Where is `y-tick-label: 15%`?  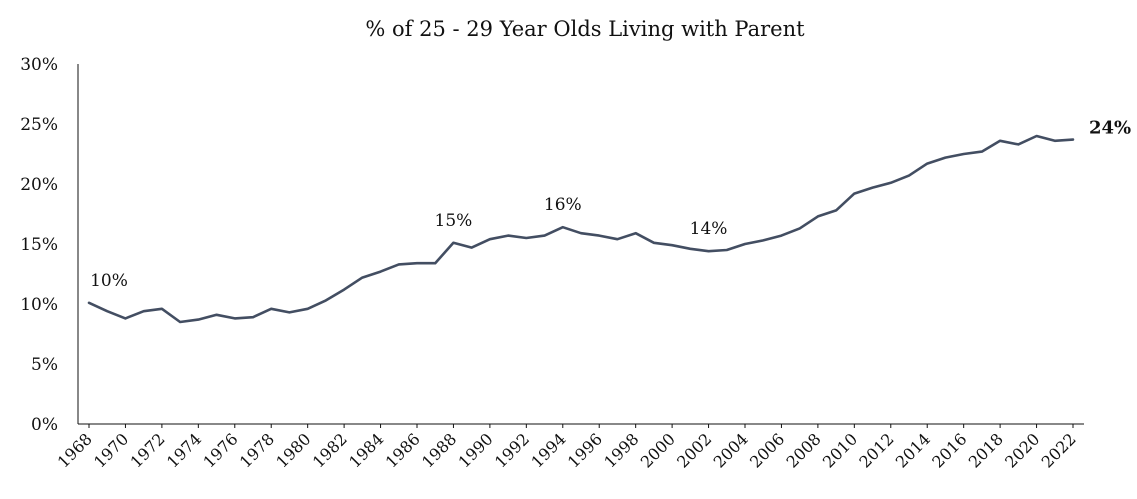
y-tick-label: 15% is located at coordinates (39, 245).